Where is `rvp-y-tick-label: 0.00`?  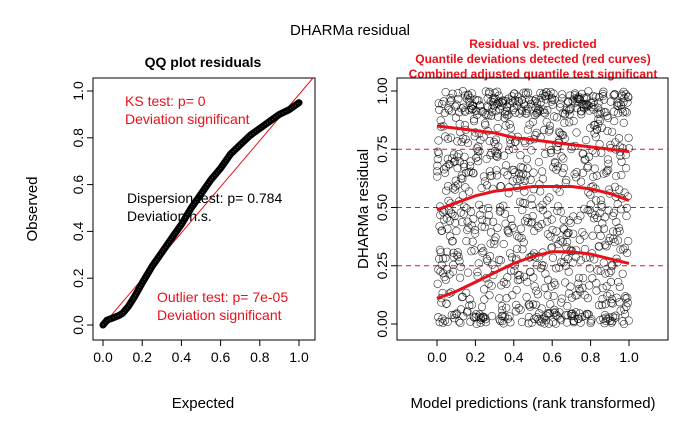 rvp-y-tick-label: 0.00 is located at coordinates (382, 323).